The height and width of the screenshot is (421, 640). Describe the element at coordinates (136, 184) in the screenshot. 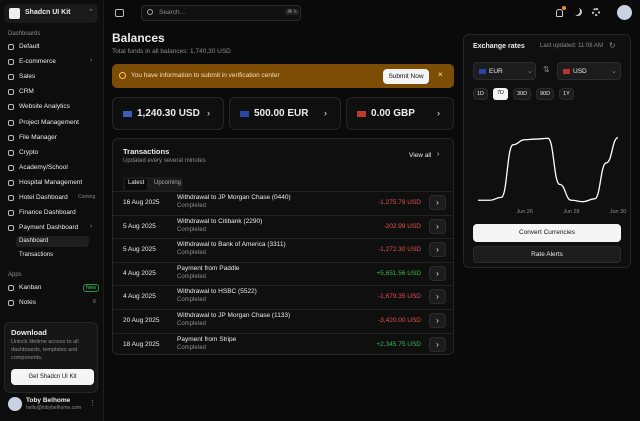

I see `tab: Latest` at that location.